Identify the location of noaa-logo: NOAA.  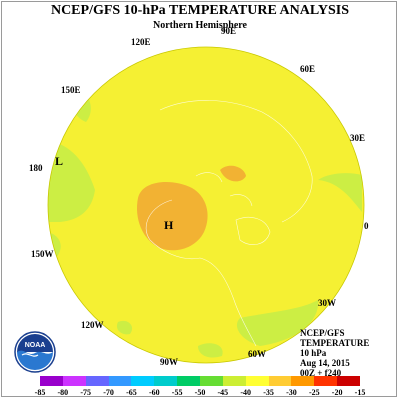
(35, 352).